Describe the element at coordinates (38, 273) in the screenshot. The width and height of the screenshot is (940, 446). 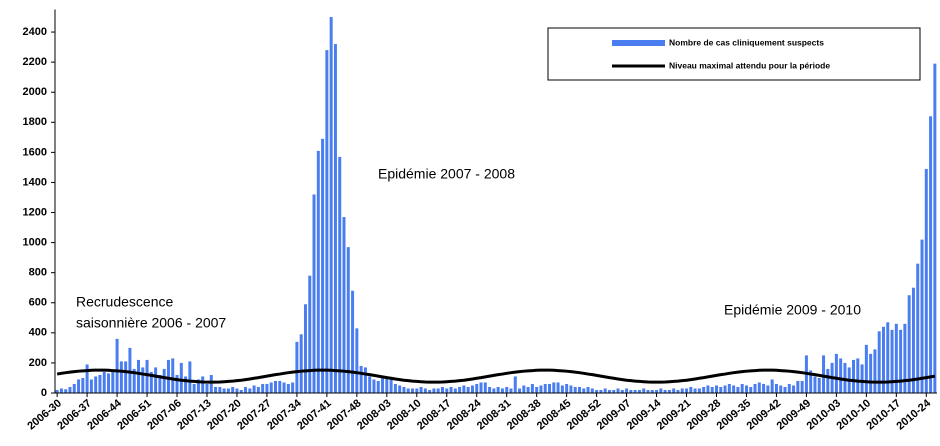
I see `y-tick-label: 800` at that location.